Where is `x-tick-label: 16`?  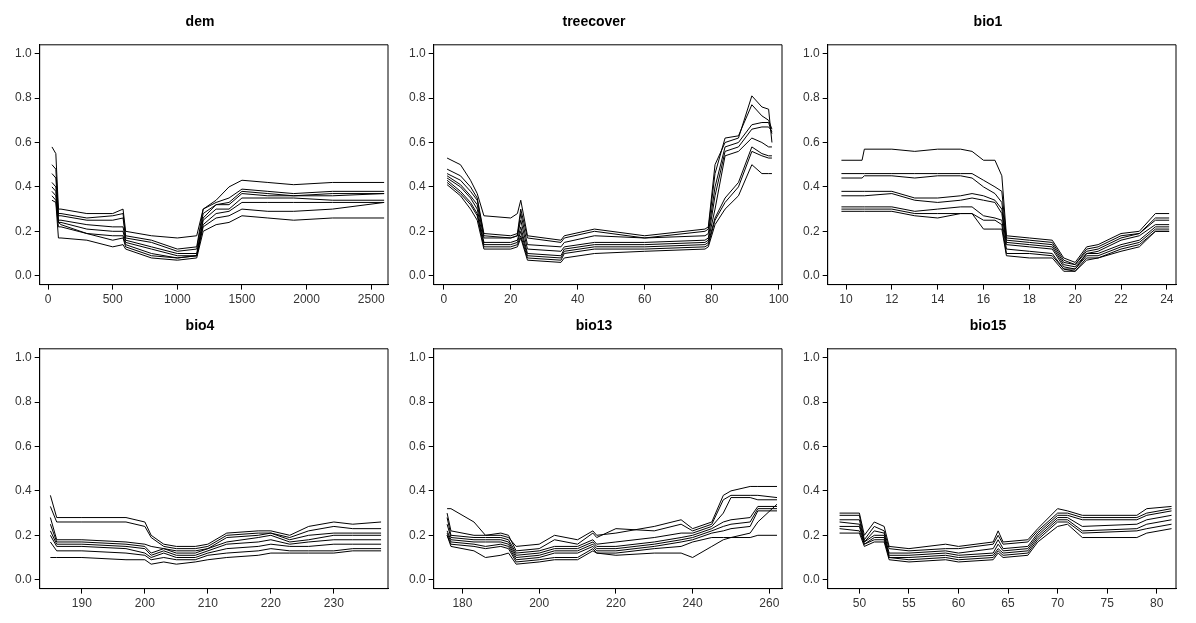
x-tick-label: 16 is located at coordinates (983, 299).